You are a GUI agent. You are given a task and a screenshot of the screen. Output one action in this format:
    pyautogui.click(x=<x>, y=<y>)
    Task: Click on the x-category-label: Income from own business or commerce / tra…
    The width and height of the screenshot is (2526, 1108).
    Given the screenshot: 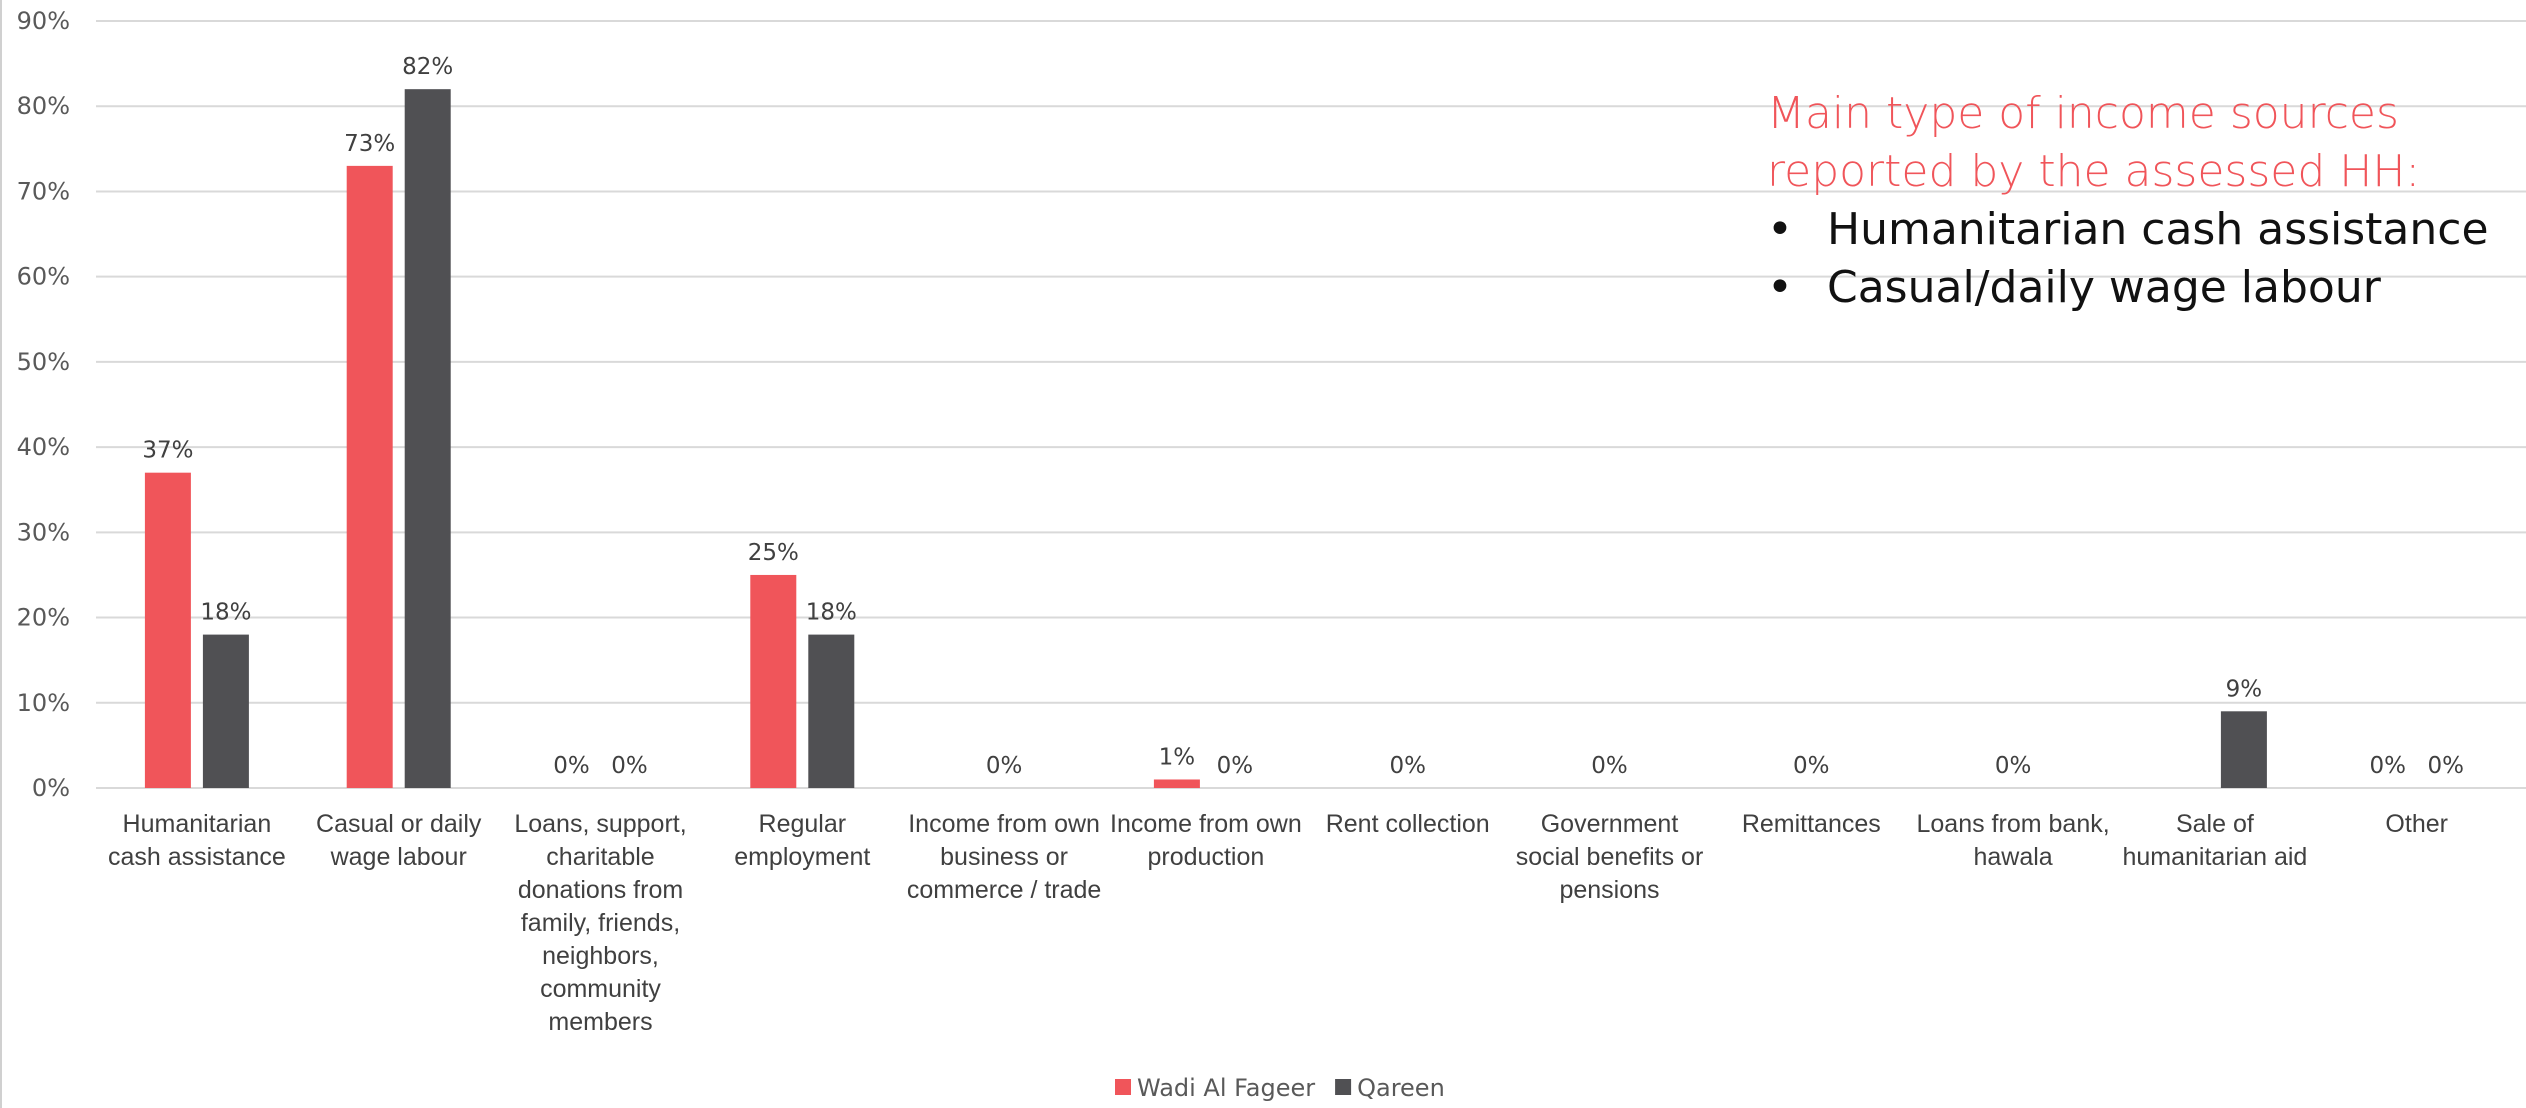 What is the action you would take?
    pyautogui.click(x=1004, y=857)
    